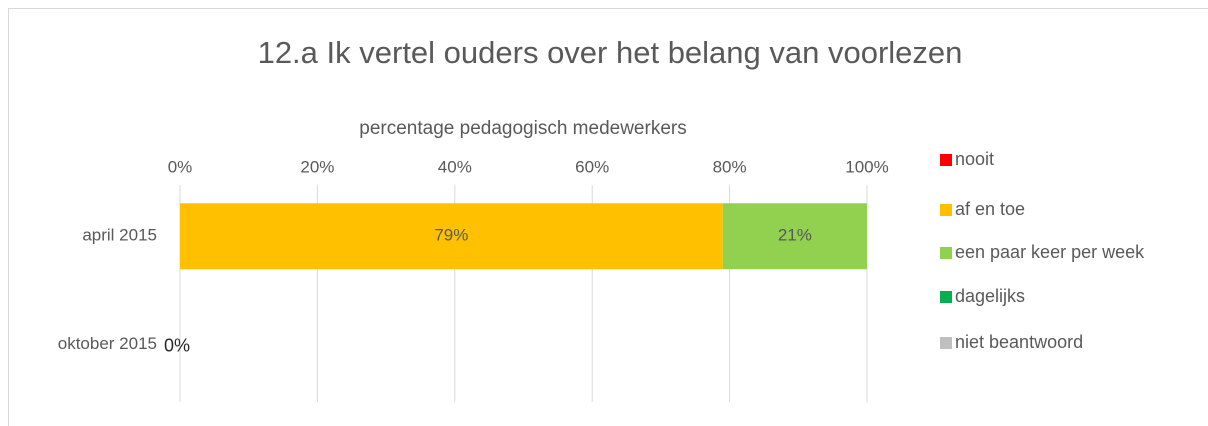 This screenshot has width=1208, height=426. What do you see at coordinates (180, 166) in the screenshot?
I see `x-tick-label: 0%` at bounding box center [180, 166].